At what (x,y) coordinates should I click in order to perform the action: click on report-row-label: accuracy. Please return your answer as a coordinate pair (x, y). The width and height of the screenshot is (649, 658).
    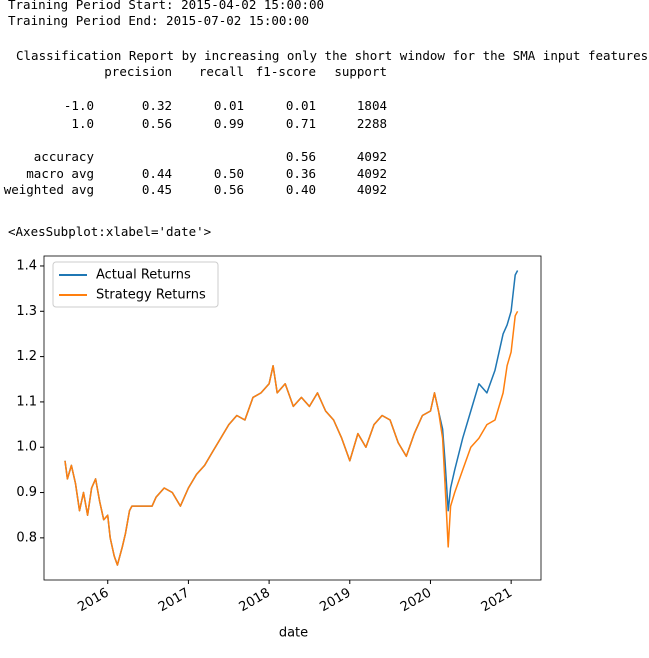
    Looking at the image, I should click on (63, 156).